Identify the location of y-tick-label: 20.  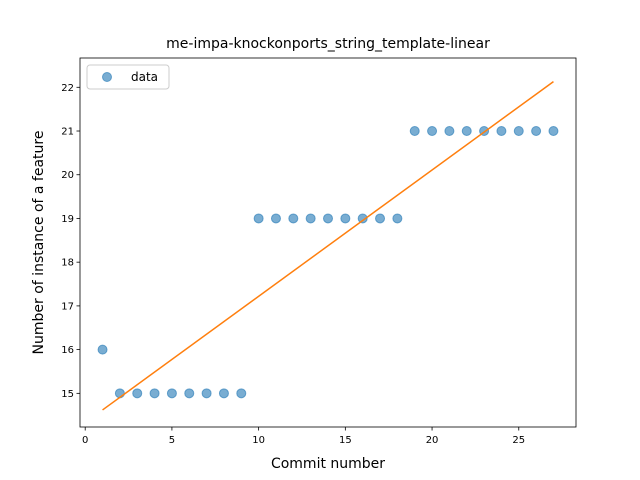
(67, 175).